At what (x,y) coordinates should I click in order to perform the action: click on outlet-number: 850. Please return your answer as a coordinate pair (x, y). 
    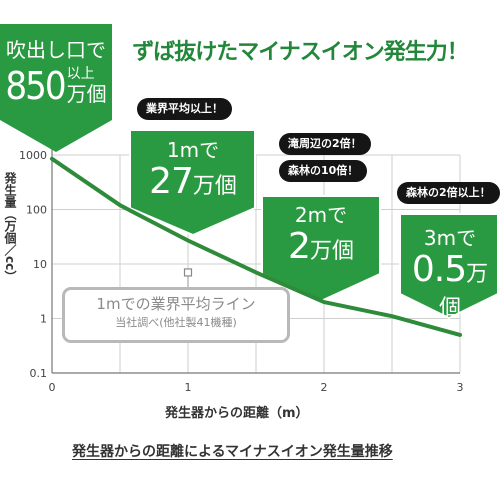
    Looking at the image, I should click on (35, 86).